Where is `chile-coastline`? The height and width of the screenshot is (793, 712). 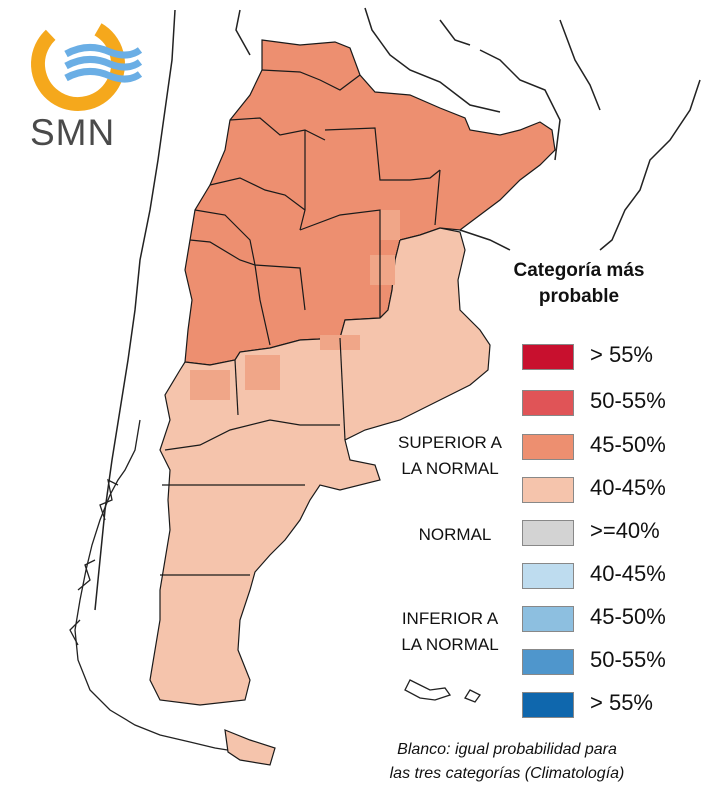
chile-coastline is located at coordinates (155, 586).